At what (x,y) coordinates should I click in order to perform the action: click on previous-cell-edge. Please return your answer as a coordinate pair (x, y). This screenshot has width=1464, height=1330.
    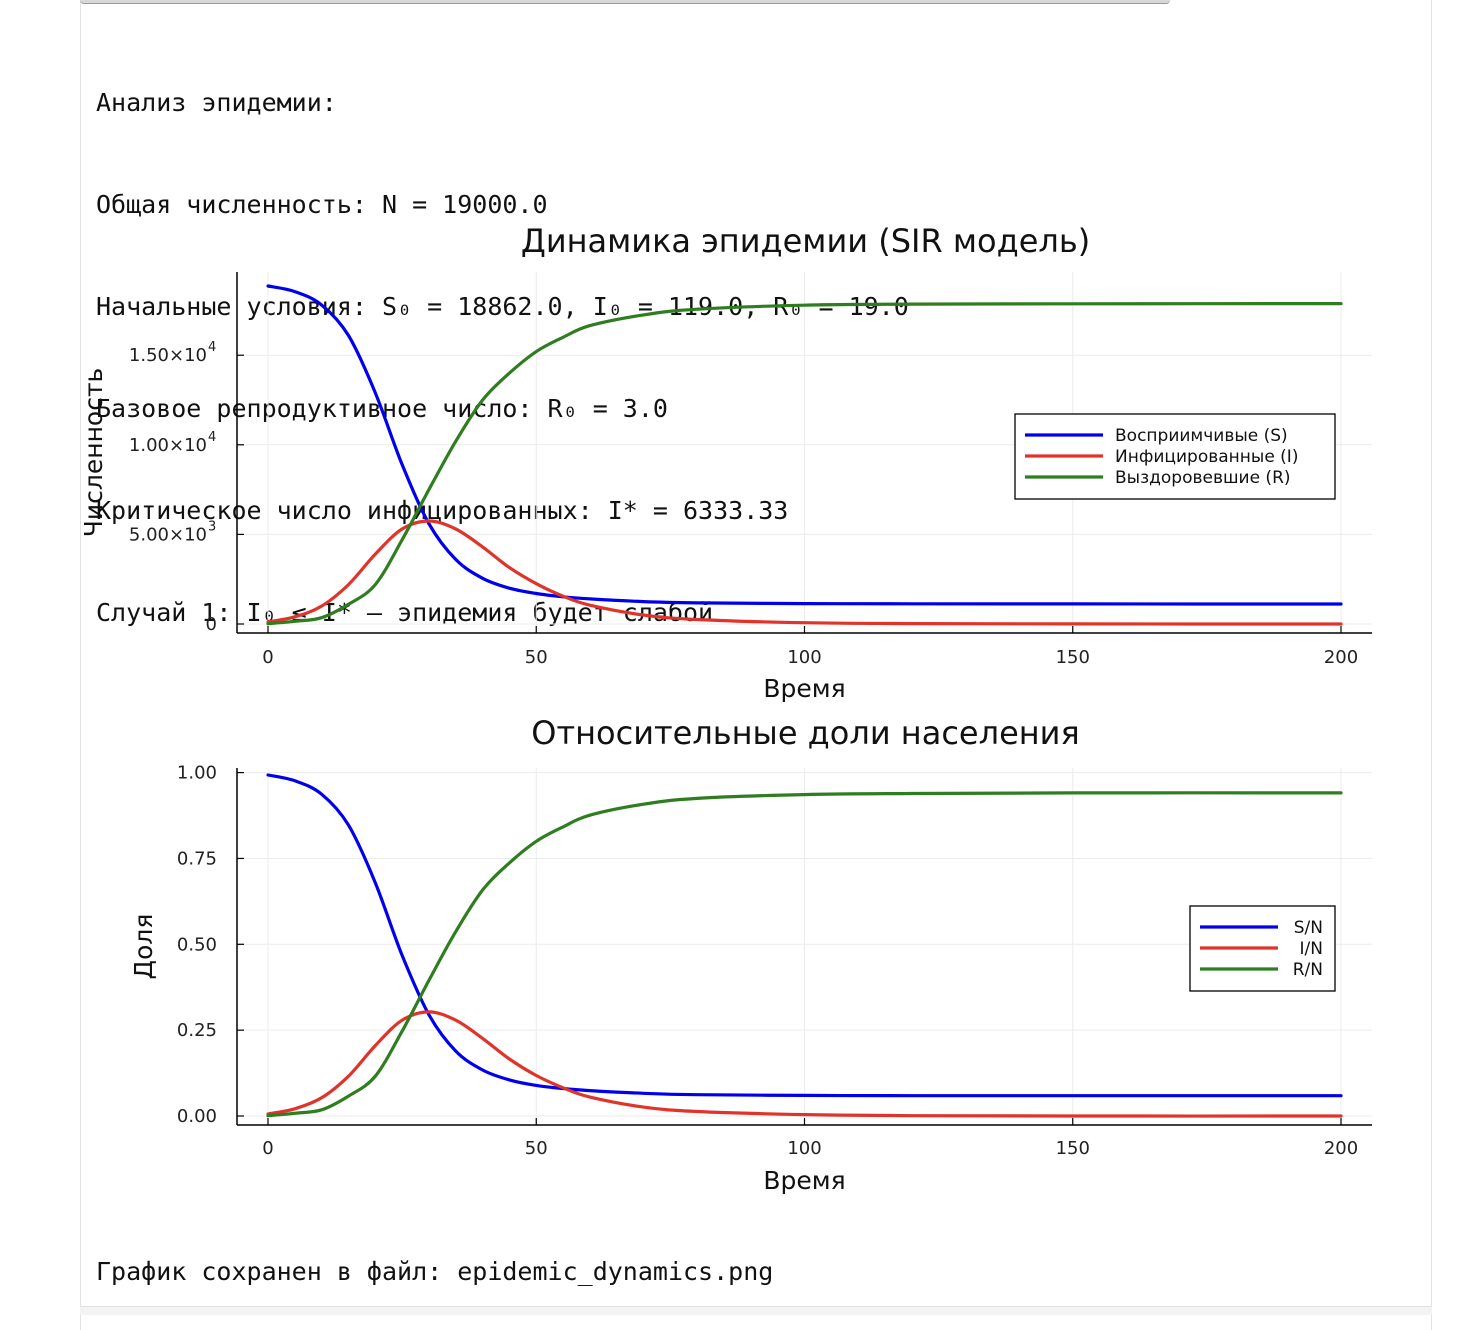
    Looking at the image, I should click on (625, 2).